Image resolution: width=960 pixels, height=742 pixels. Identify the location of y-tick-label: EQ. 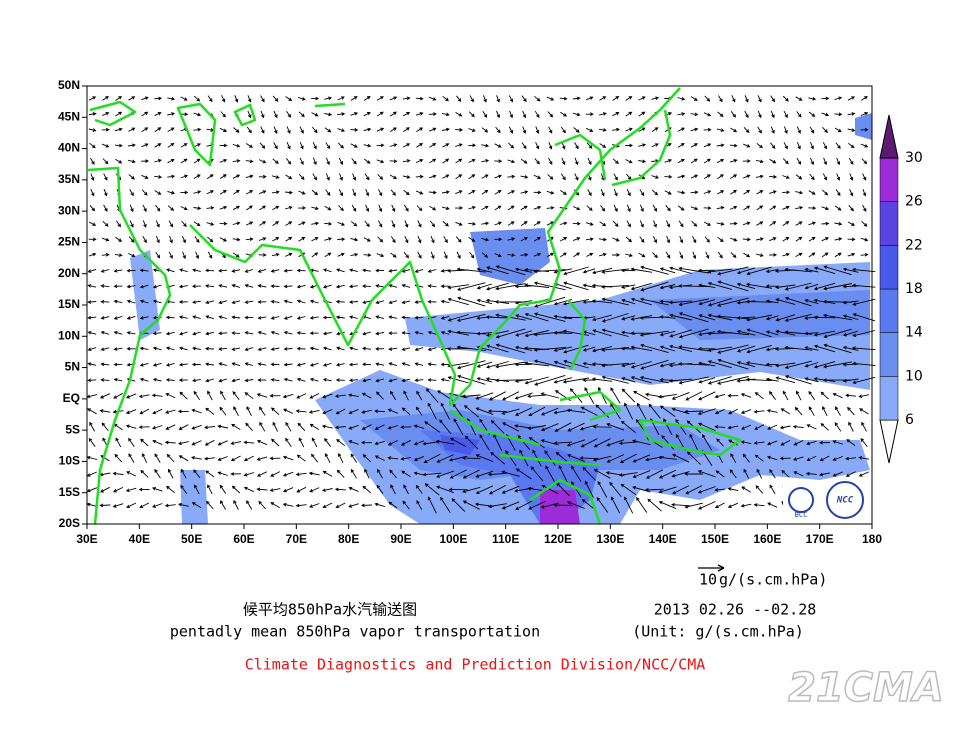
(71, 398).